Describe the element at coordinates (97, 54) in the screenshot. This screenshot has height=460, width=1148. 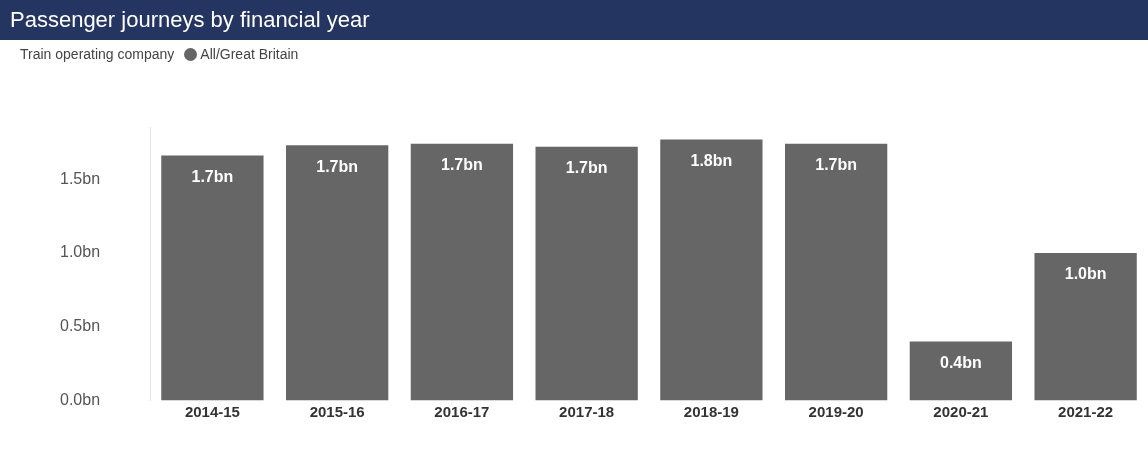
I see `legend-title: Train operating company` at that location.